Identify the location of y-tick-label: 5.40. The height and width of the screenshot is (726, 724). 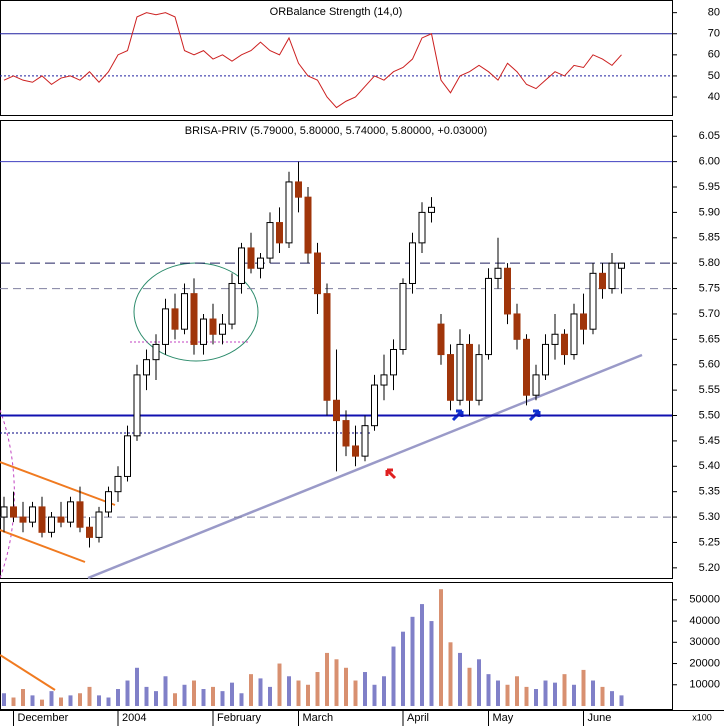
(709, 466).